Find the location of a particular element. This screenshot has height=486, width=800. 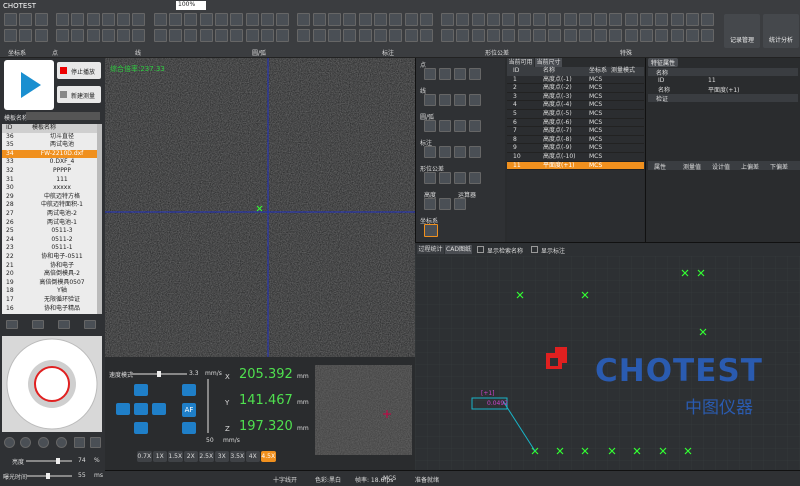

zoom-button: 4.5X is located at coordinates (268, 456).